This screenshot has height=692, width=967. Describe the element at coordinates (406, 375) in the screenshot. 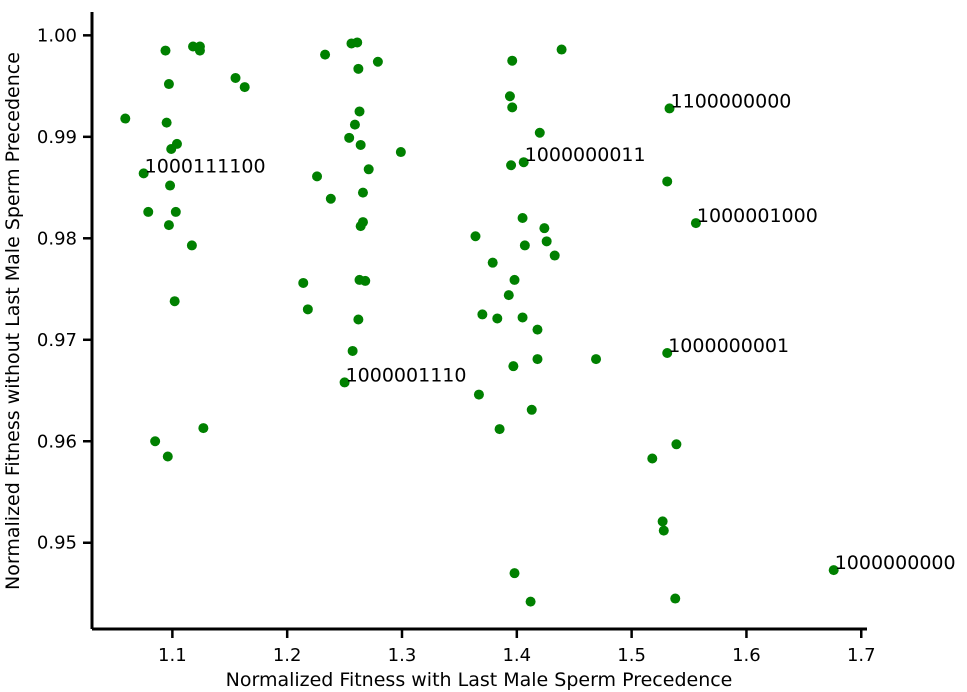

I see `point-annotation-label: 1000001110` at that location.